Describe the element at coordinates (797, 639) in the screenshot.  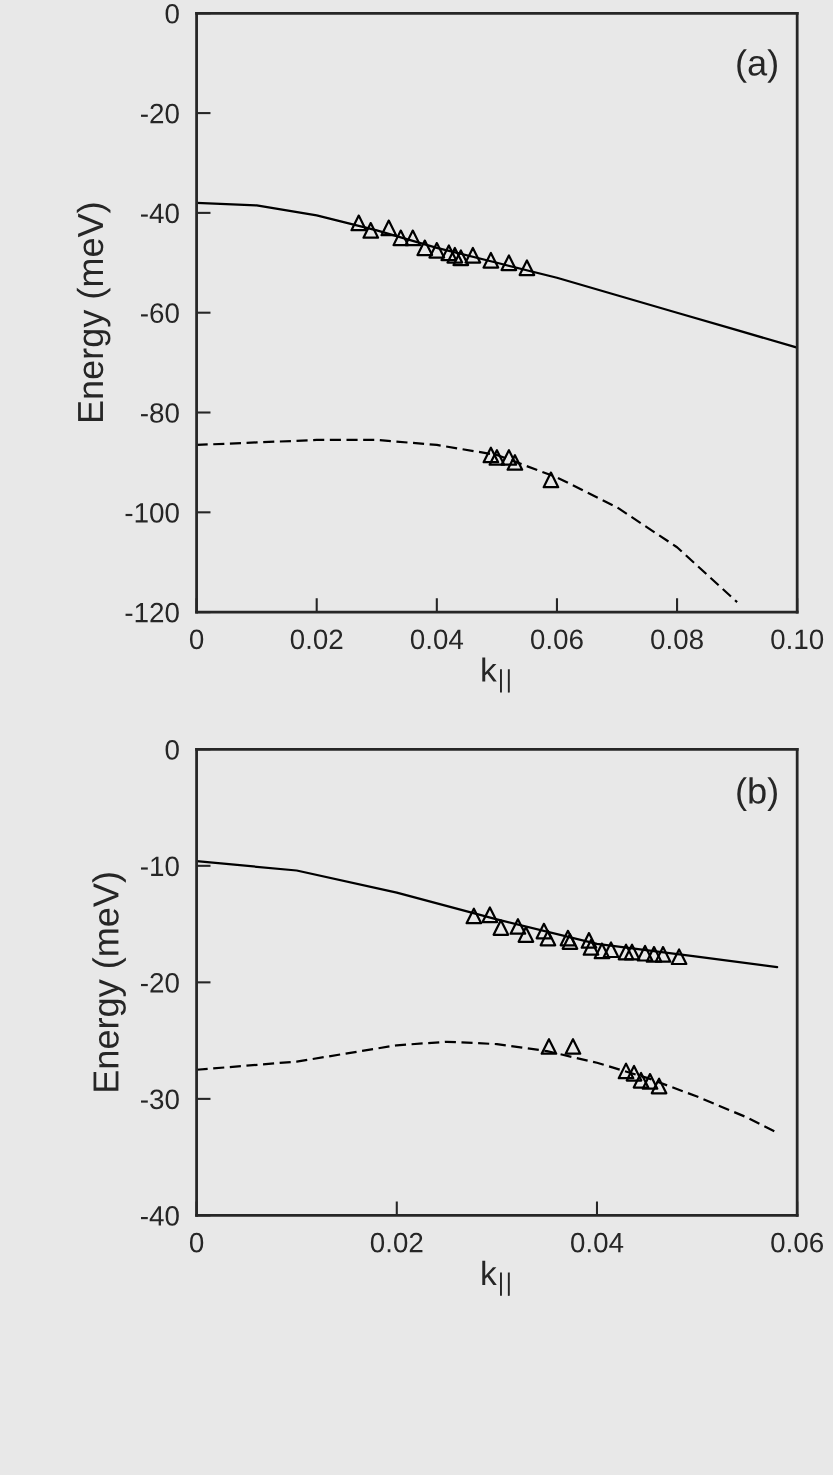
I see `x-tick-label: 0.10` at that location.